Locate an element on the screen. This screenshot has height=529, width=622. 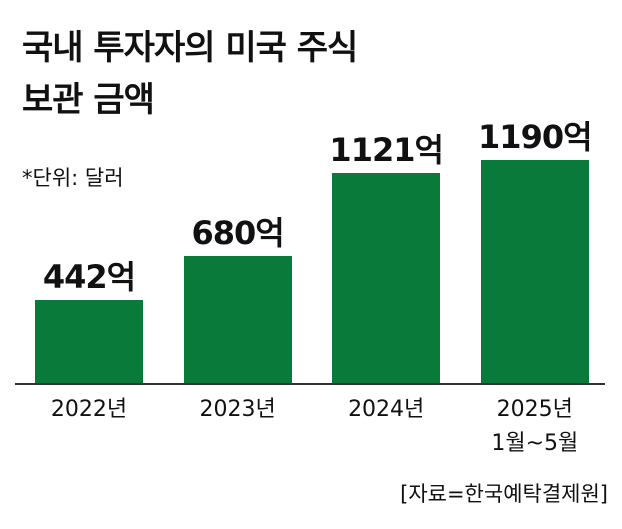
x-tick-label: 2022년 is located at coordinates (89, 409).